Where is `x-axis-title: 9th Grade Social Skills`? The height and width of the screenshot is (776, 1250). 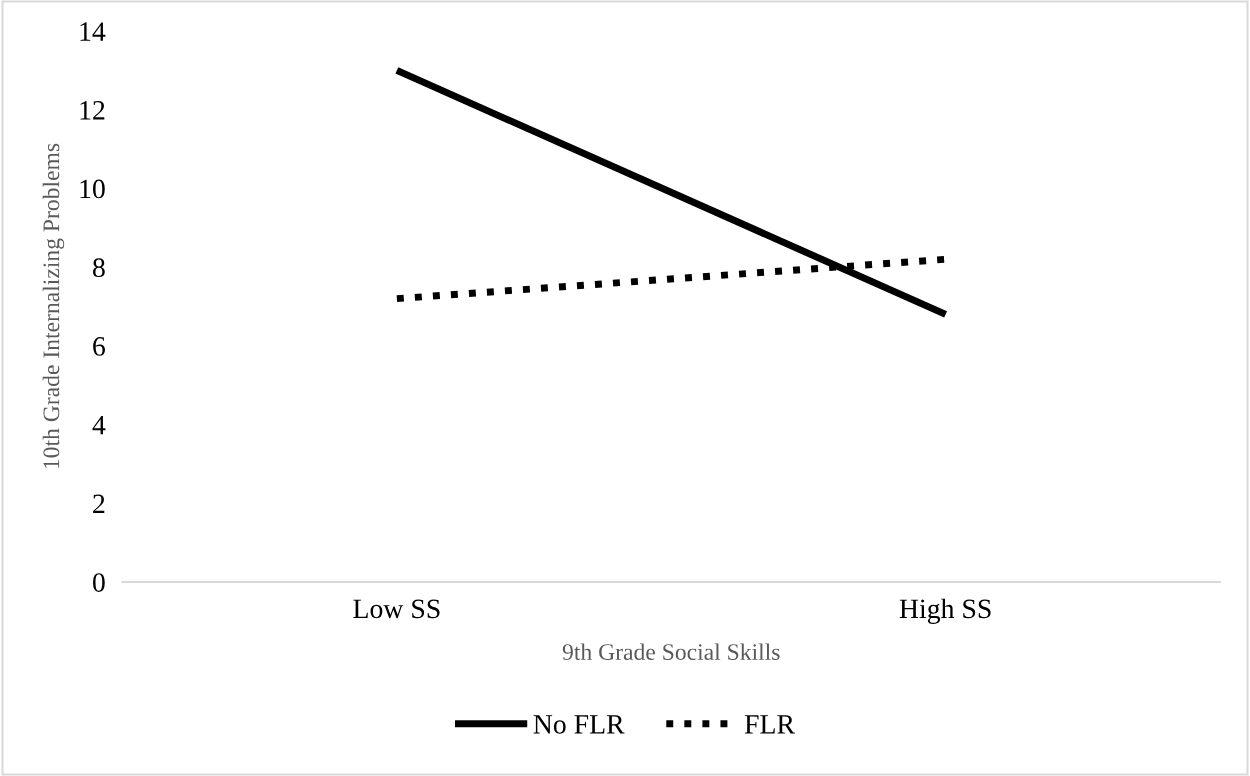 x-axis-title: 9th Grade Social Skills is located at coordinates (671, 651).